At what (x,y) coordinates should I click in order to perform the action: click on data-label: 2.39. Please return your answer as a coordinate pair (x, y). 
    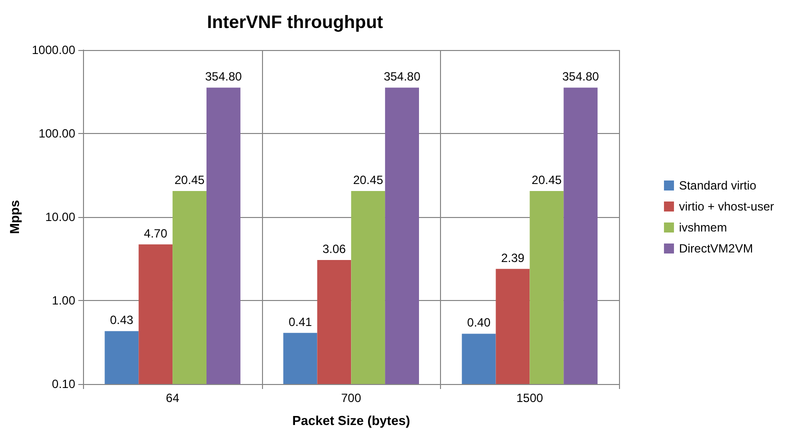
    Looking at the image, I should click on (513, 257).